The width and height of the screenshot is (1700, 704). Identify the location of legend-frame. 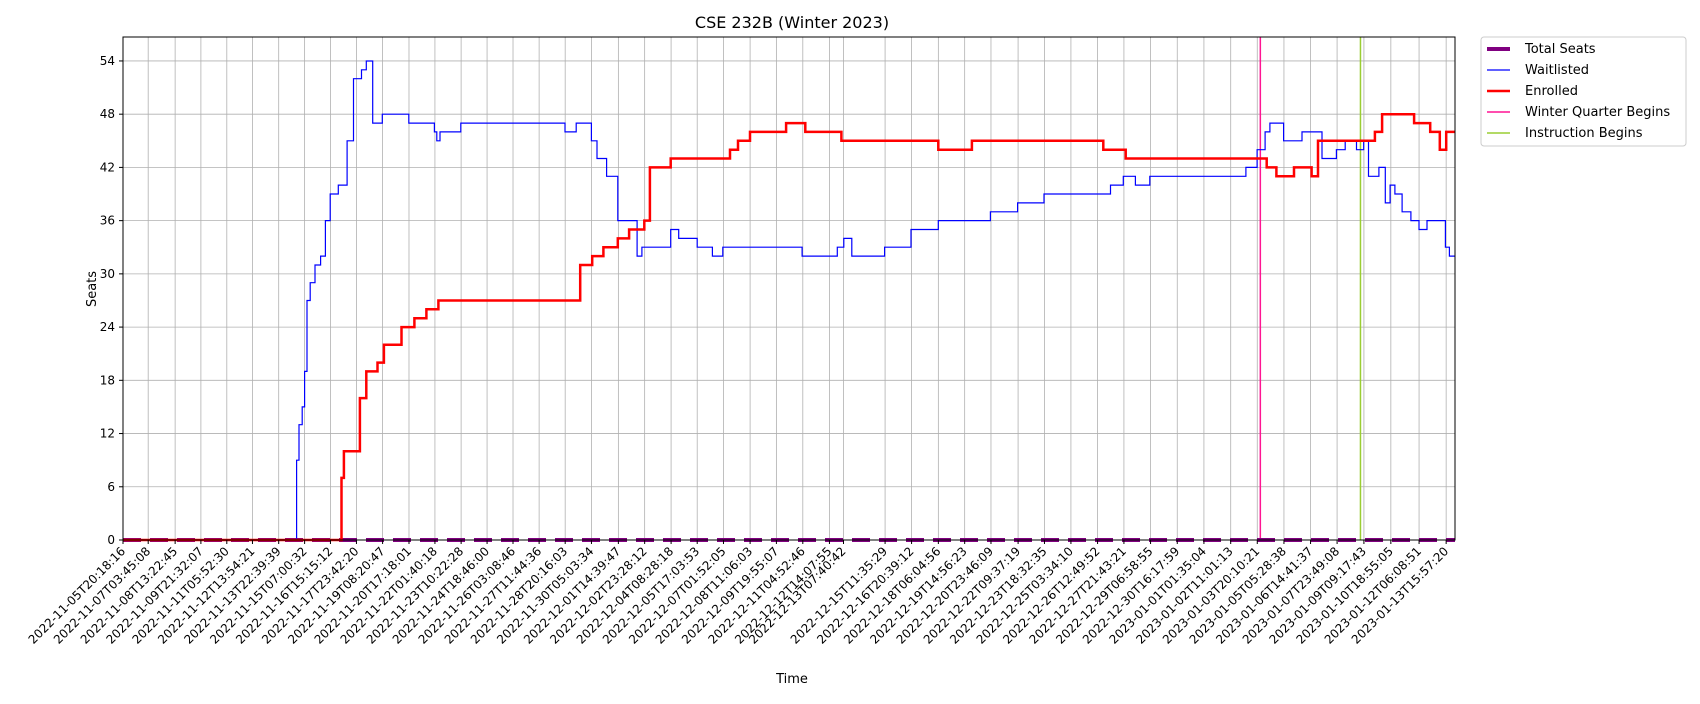
(1583, 91).